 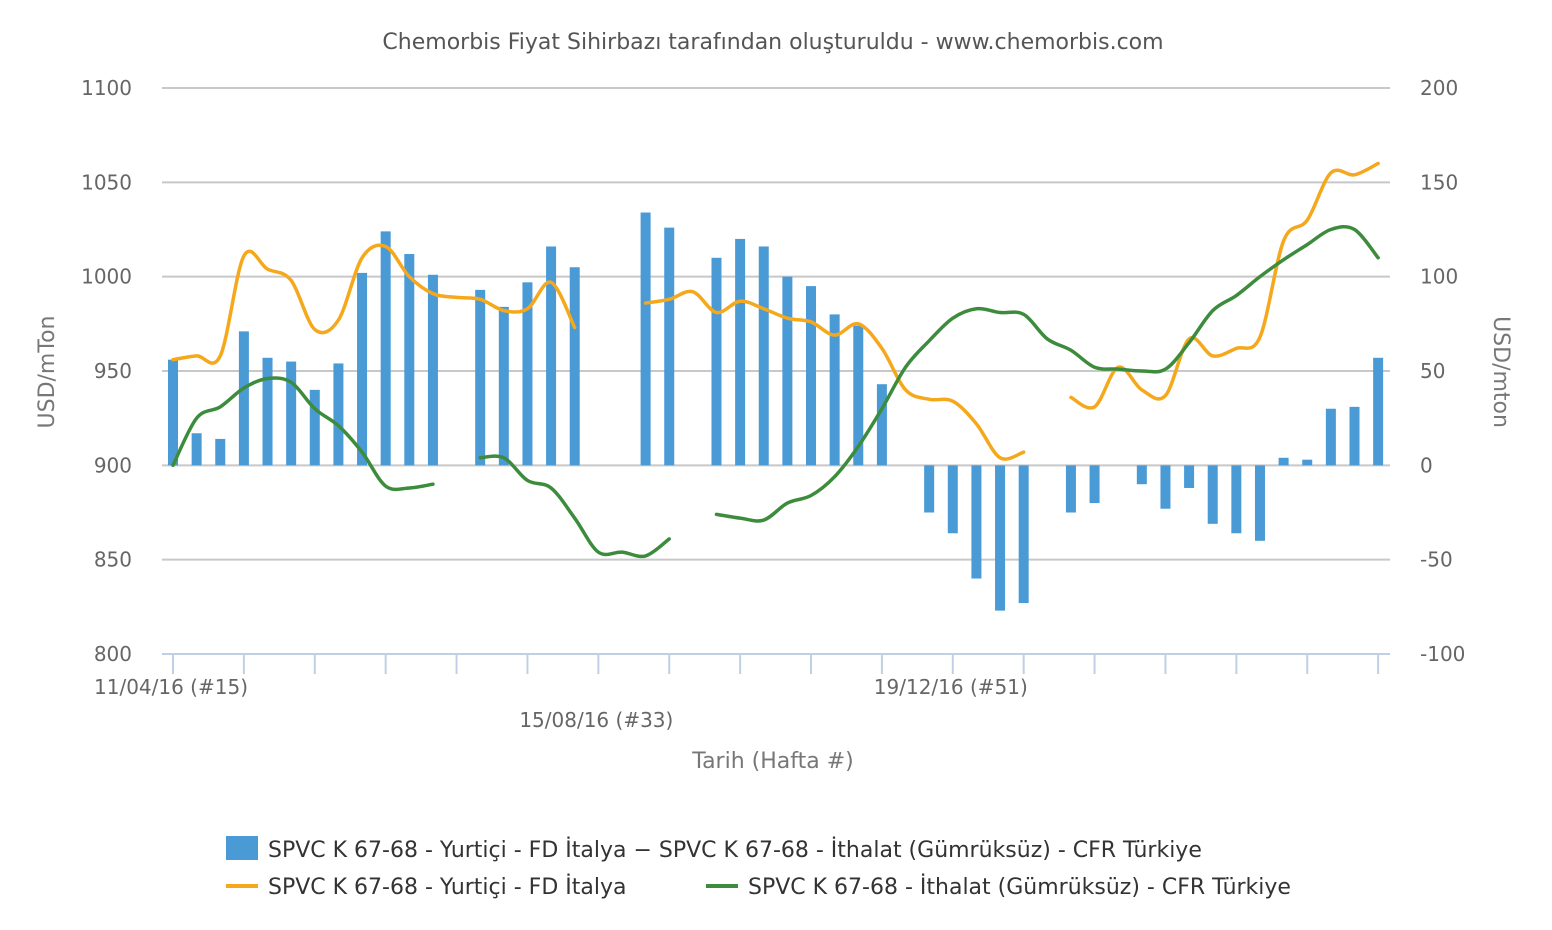 I want to click on y-tick-label-left: 850, so click(x=113, y=560).